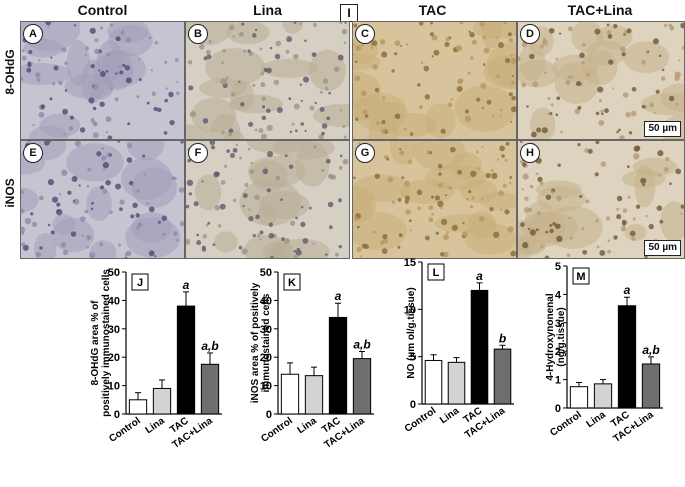  What do you see at coordinates (33, 153) in the screenshot?
I see `panel-letter: E` at bounding box center [33, 153].